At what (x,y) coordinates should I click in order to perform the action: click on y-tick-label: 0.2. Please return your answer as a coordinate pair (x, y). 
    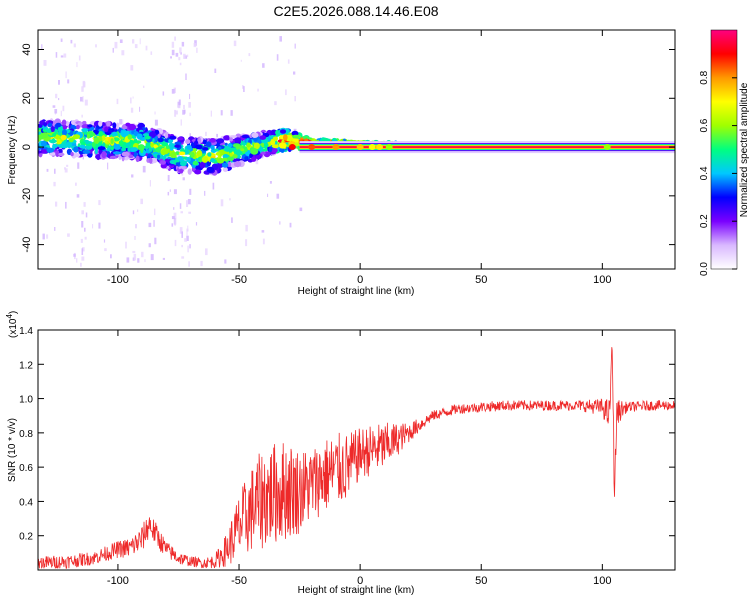
    Looking at the image, I should click on (26, 537).